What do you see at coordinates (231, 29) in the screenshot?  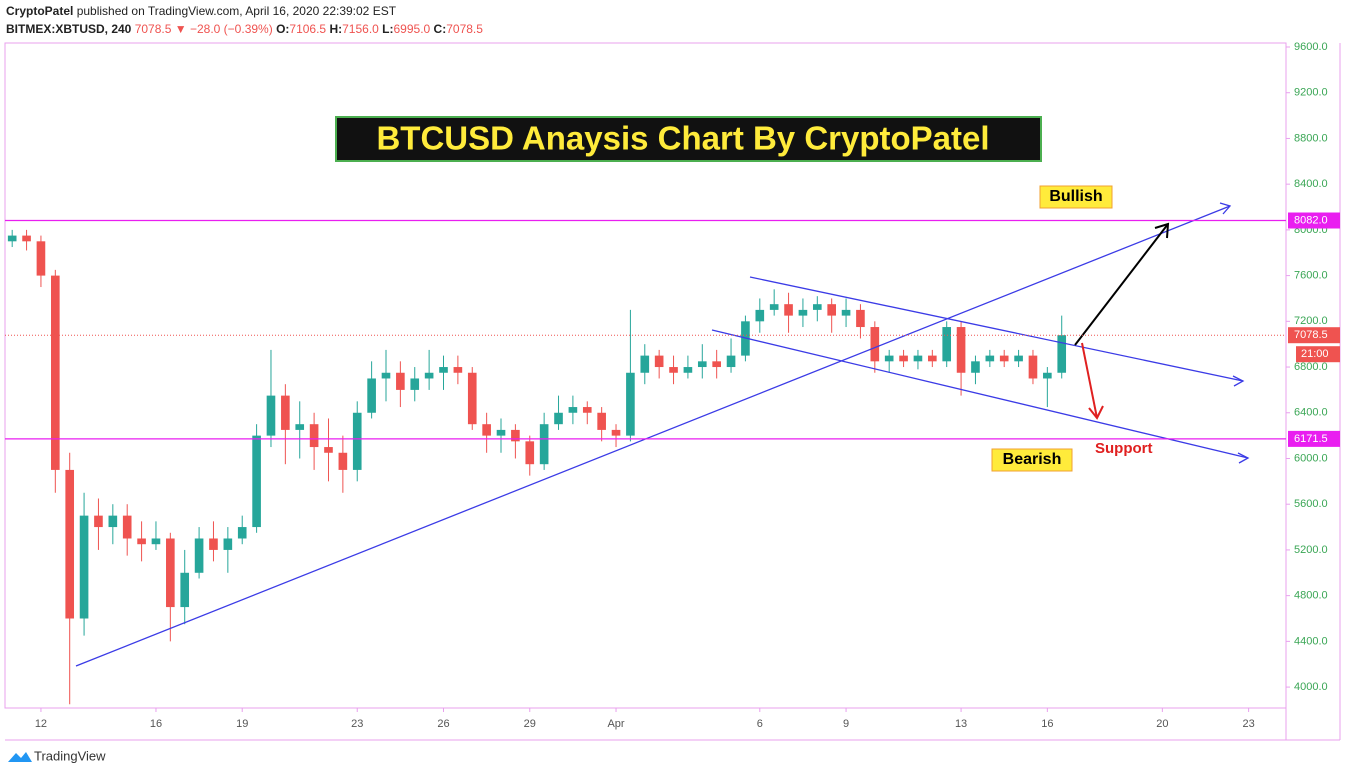 I see `change: −28.0 (−0.39%)` at bounding box center [231, 29].